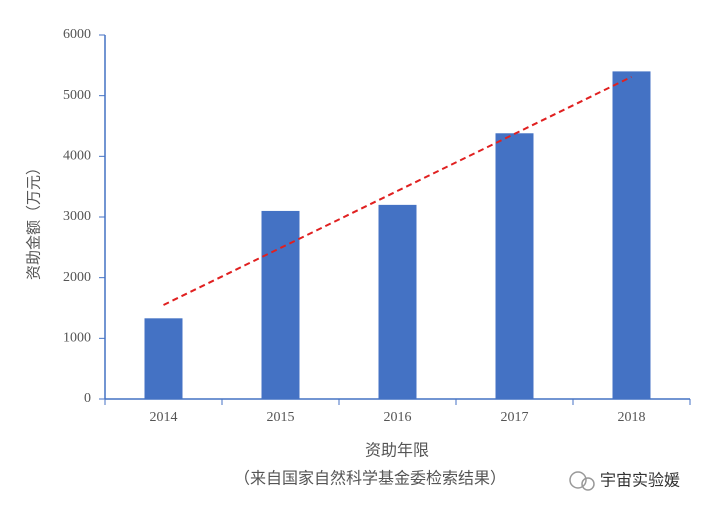  I want to click on x-axis-sublabel: （来自国家自然科学基金委检索结果）, so click(370, 479).